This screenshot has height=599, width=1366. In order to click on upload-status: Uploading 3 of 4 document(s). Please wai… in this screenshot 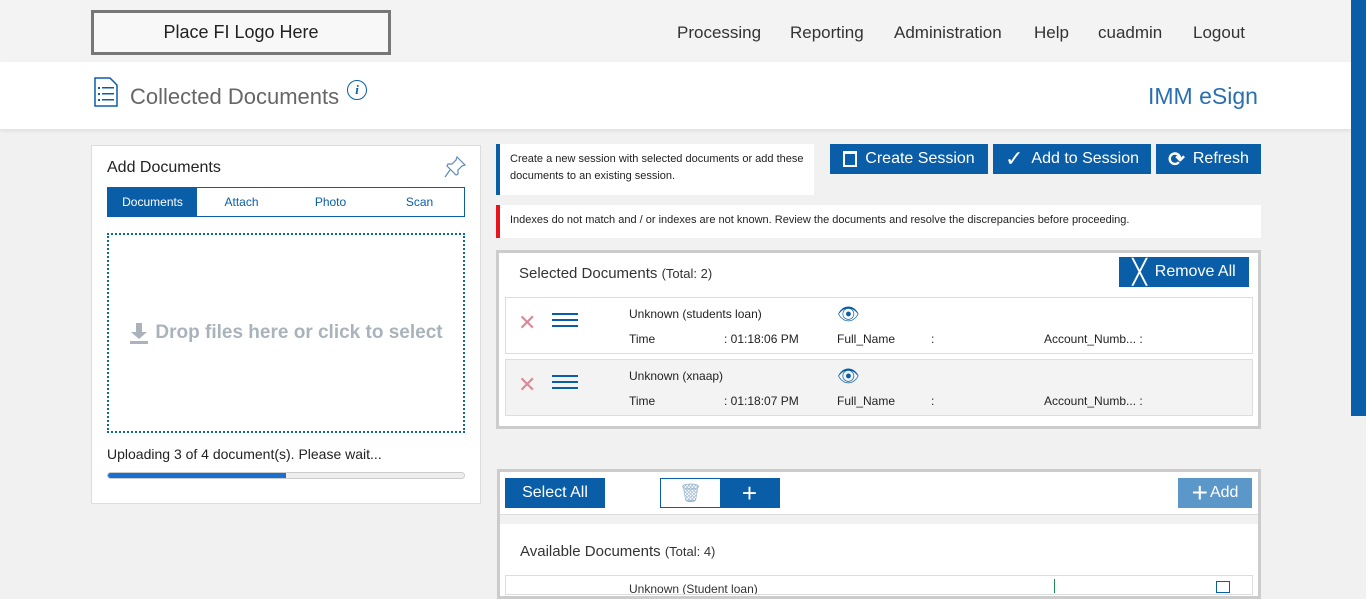, I will do `click(244, 454)`.